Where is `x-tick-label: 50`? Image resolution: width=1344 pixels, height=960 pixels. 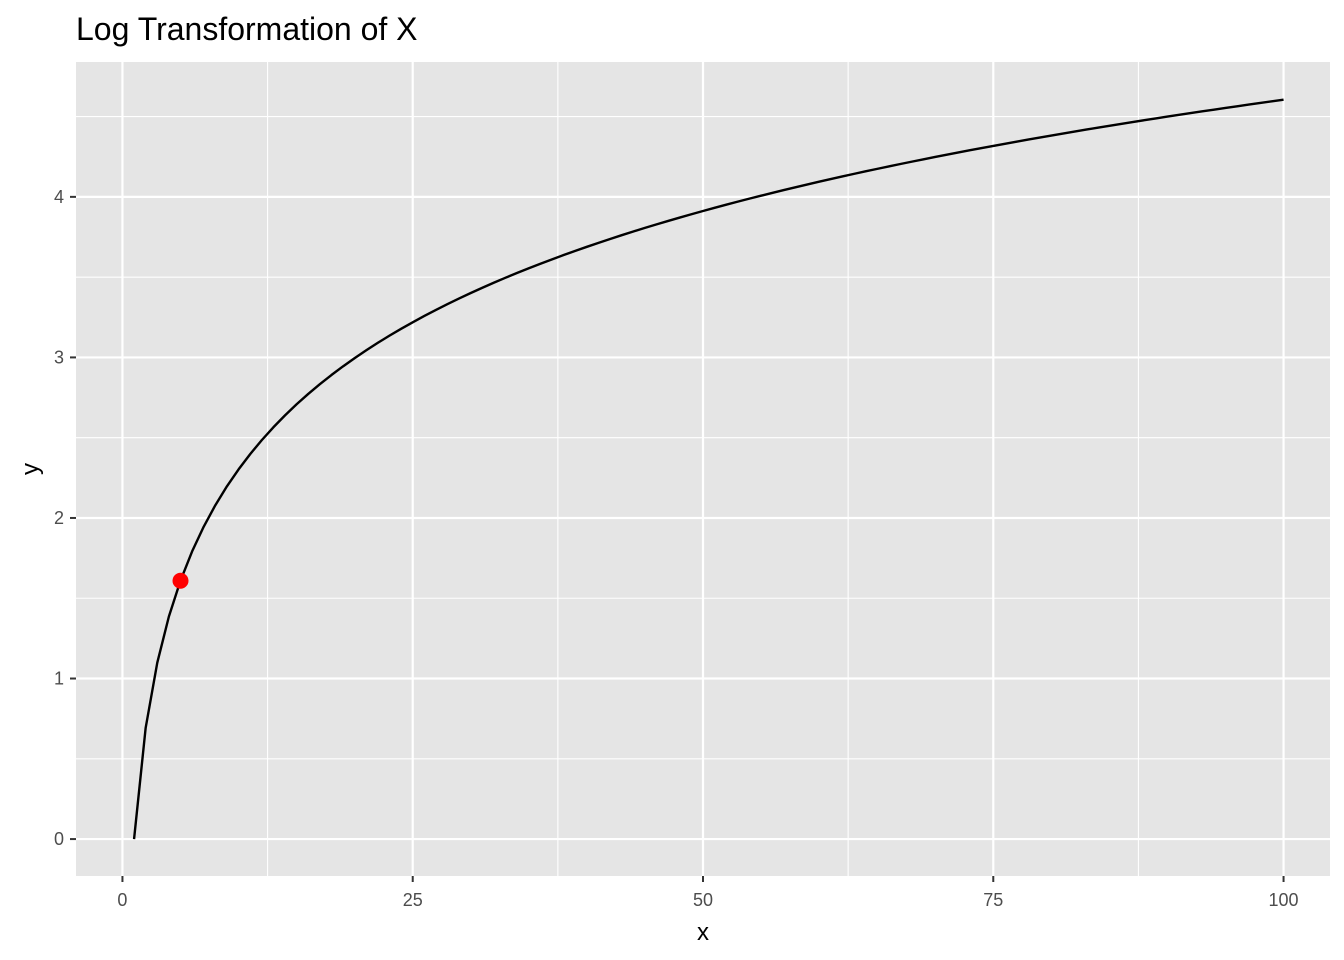 x-tick-label: 50 is located at coordinates (703, 900).